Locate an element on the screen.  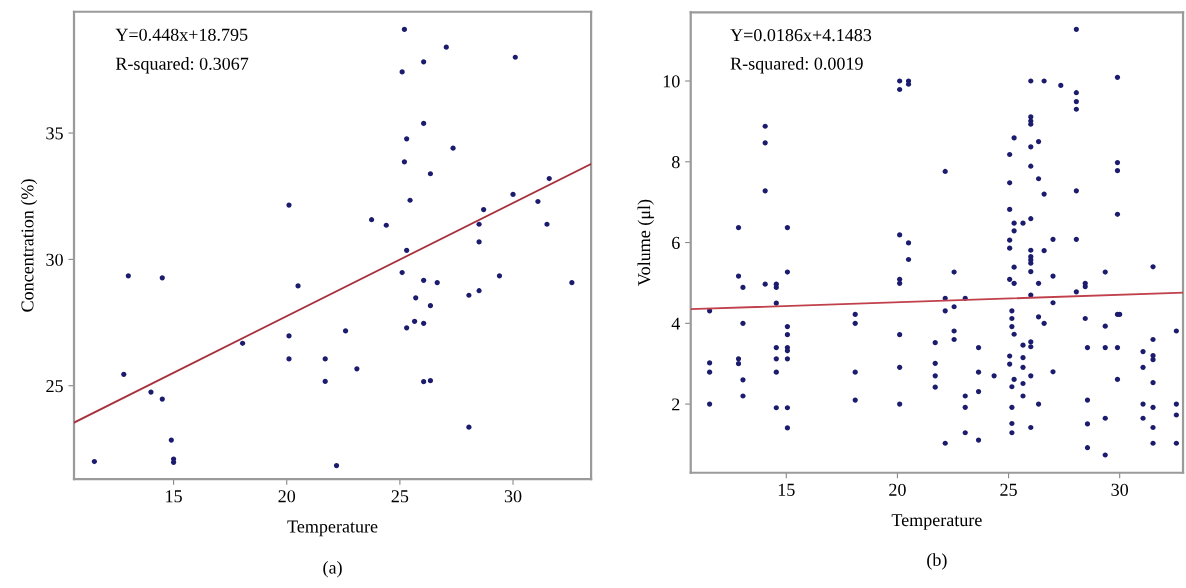
y-tick-label: 6 is located at coordinates (676, 242).